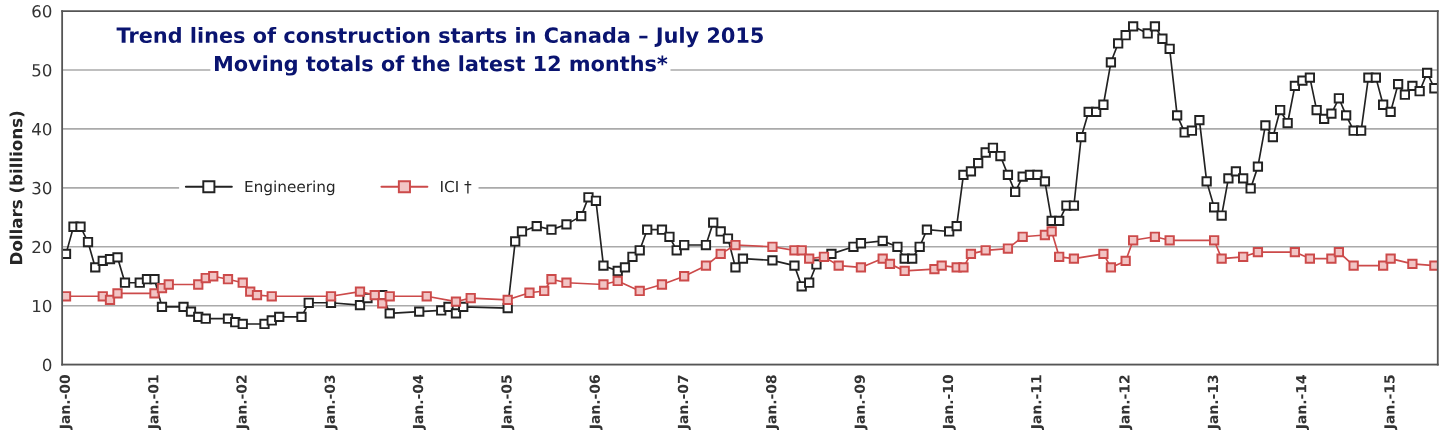 This screenshot has height=442, width=1445. I want to click on x-tick-label: Jan.-10, so click(949, 402).